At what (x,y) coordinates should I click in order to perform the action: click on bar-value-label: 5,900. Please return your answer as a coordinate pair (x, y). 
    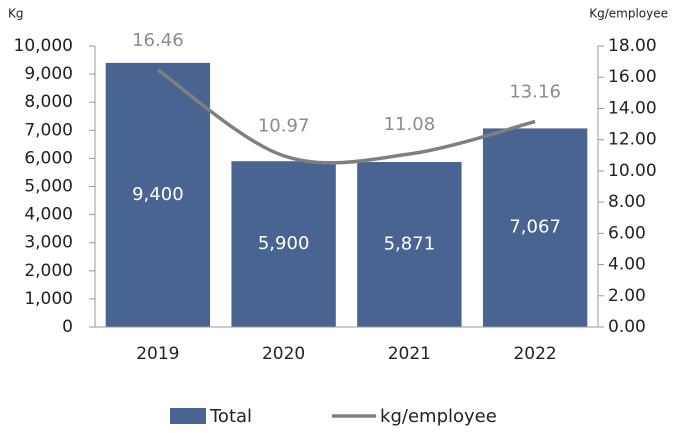
    Looking at the image, I should click on (284, 243).